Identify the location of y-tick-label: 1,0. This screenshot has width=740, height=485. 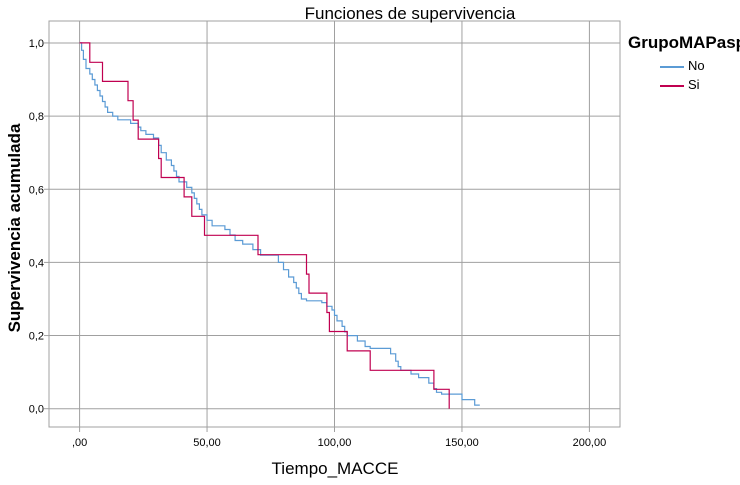
(36, 44).